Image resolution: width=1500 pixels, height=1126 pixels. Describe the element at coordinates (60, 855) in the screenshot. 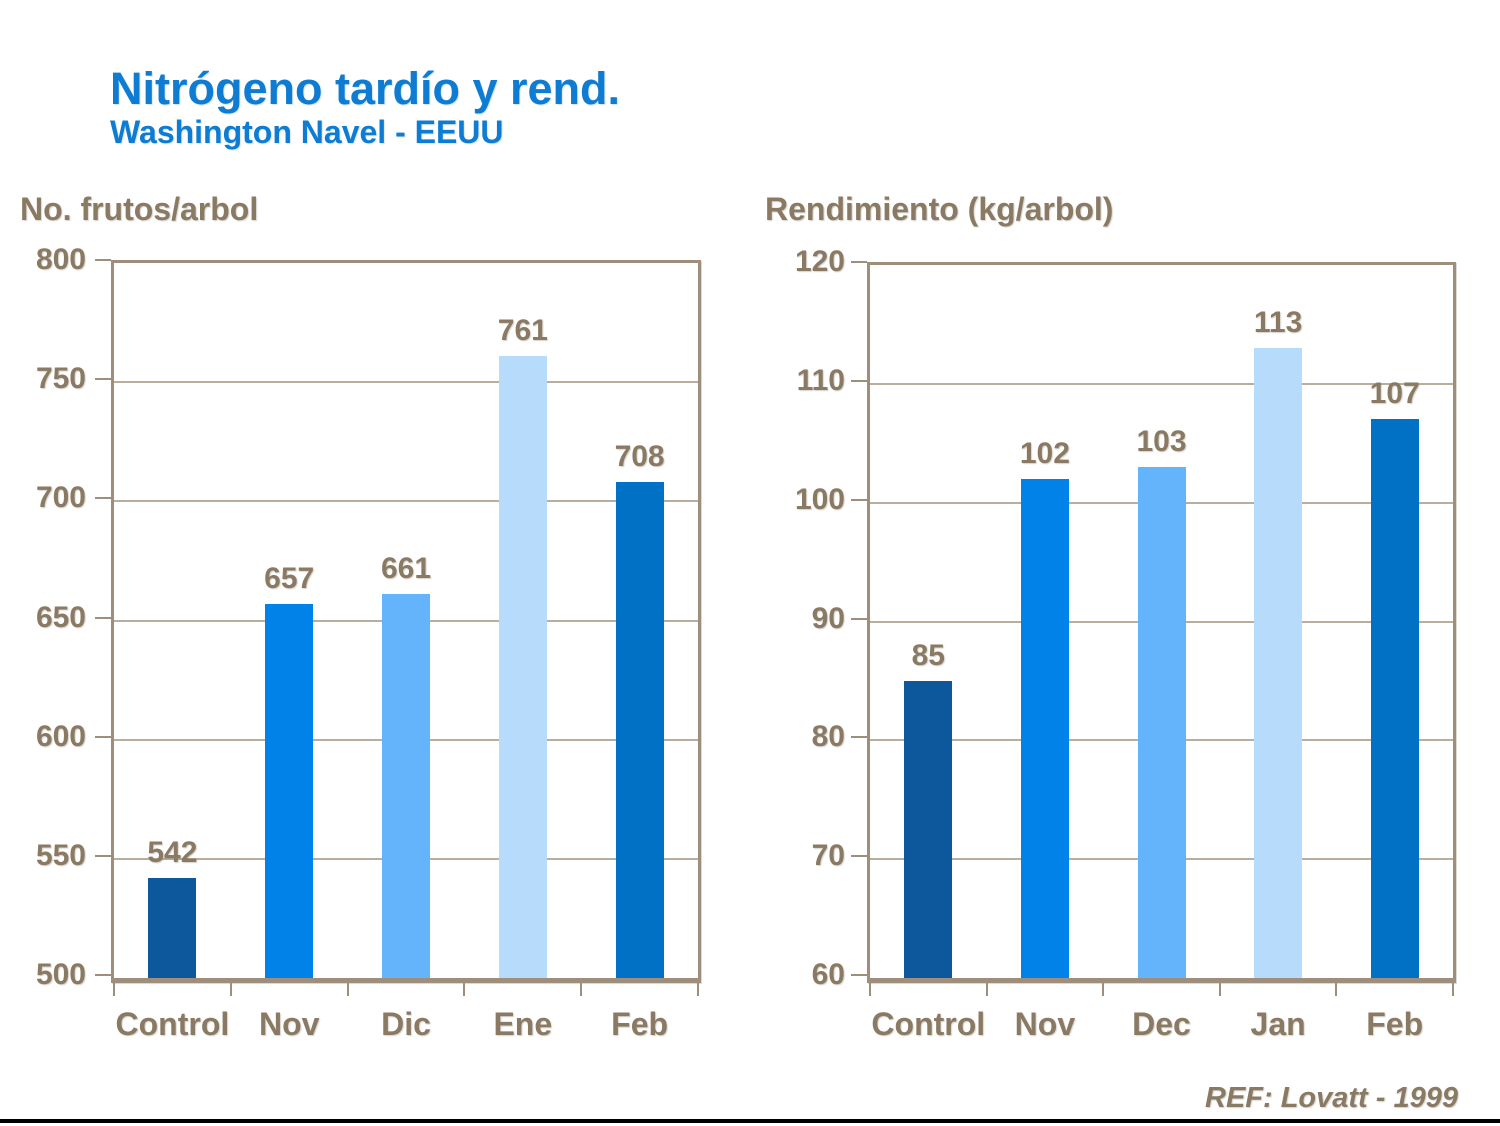

I see `y-axis-tick-label: 550` at that location.